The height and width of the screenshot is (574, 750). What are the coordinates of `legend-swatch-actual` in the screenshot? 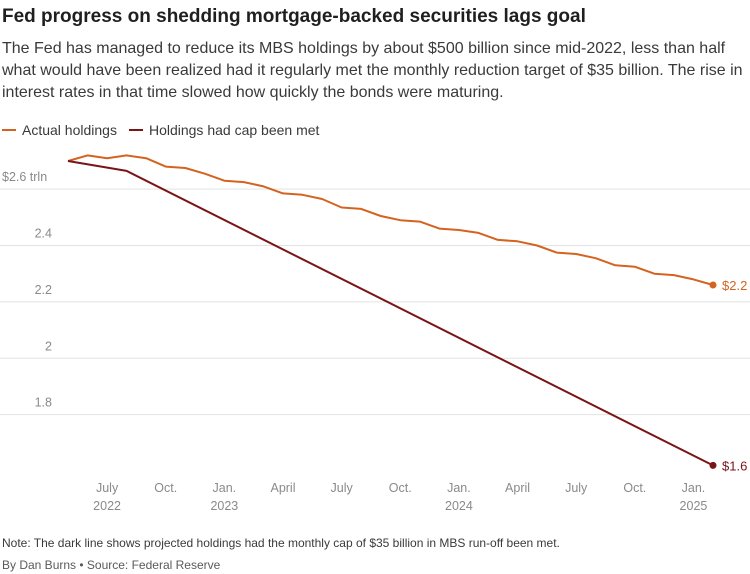 It's located at (9, 130).